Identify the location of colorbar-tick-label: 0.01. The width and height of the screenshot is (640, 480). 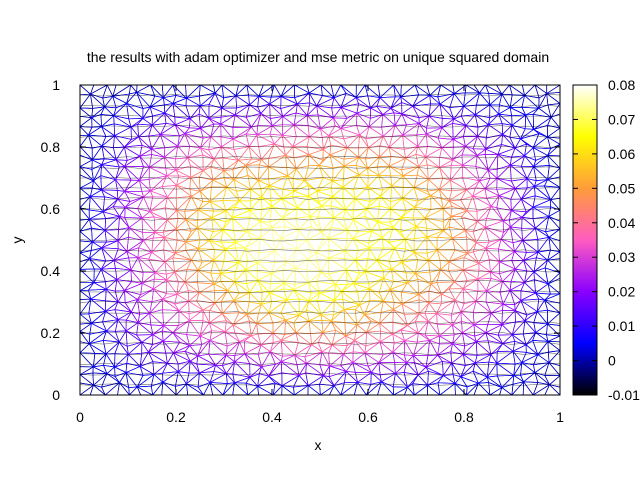
(621, 326).